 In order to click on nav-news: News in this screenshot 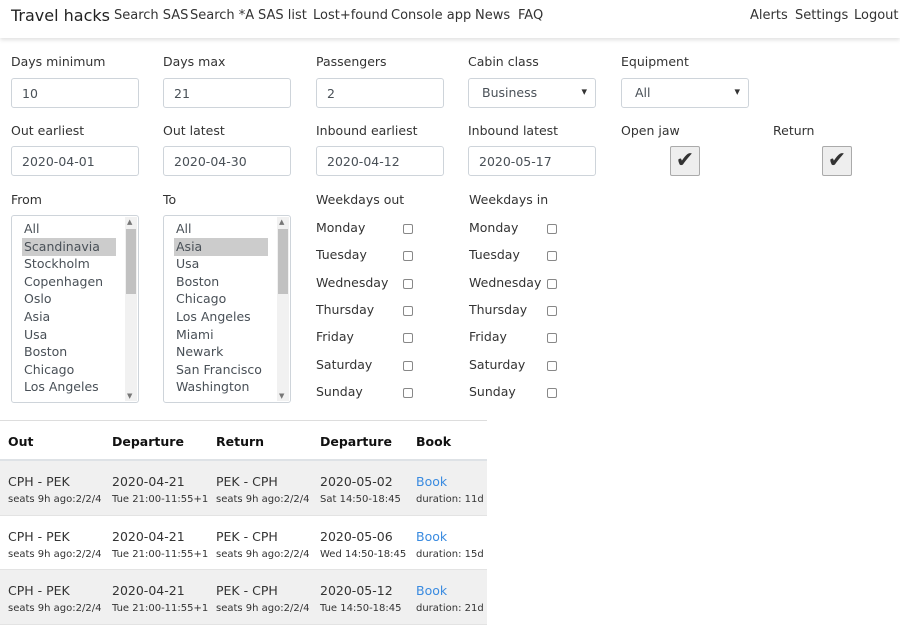, I will do `click(493, 15)`.